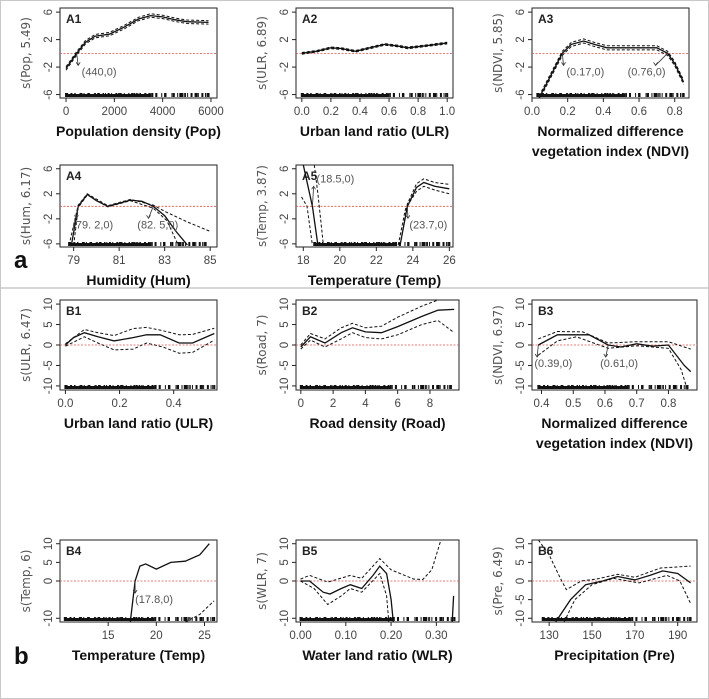 The width and height of the screenshot is (709, 699). I want to click on y-tick-label: 6, so click(521, 12).